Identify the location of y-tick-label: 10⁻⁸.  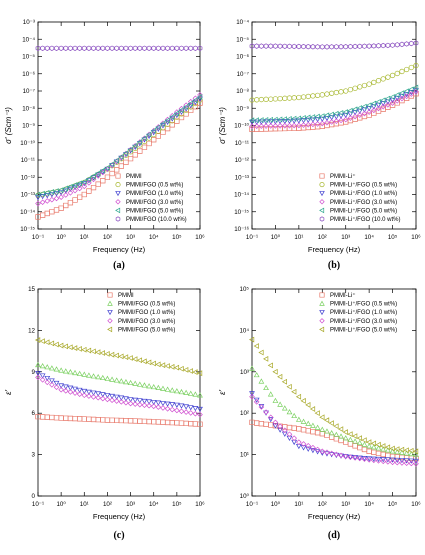
(28, 108).